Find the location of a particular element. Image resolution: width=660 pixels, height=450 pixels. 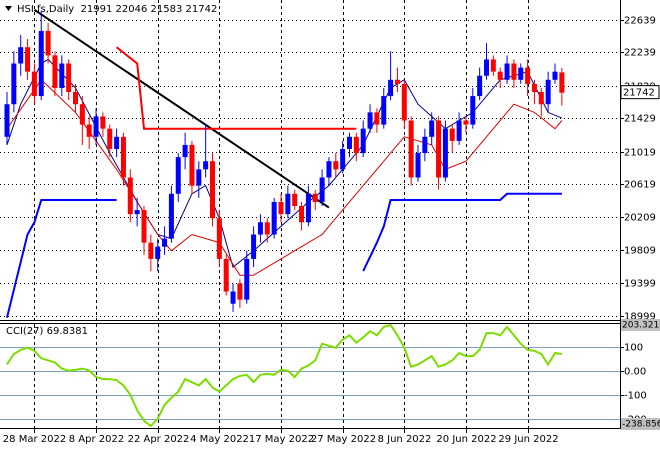

y-tick-label: 22639 is located at coordinates (640, 21).